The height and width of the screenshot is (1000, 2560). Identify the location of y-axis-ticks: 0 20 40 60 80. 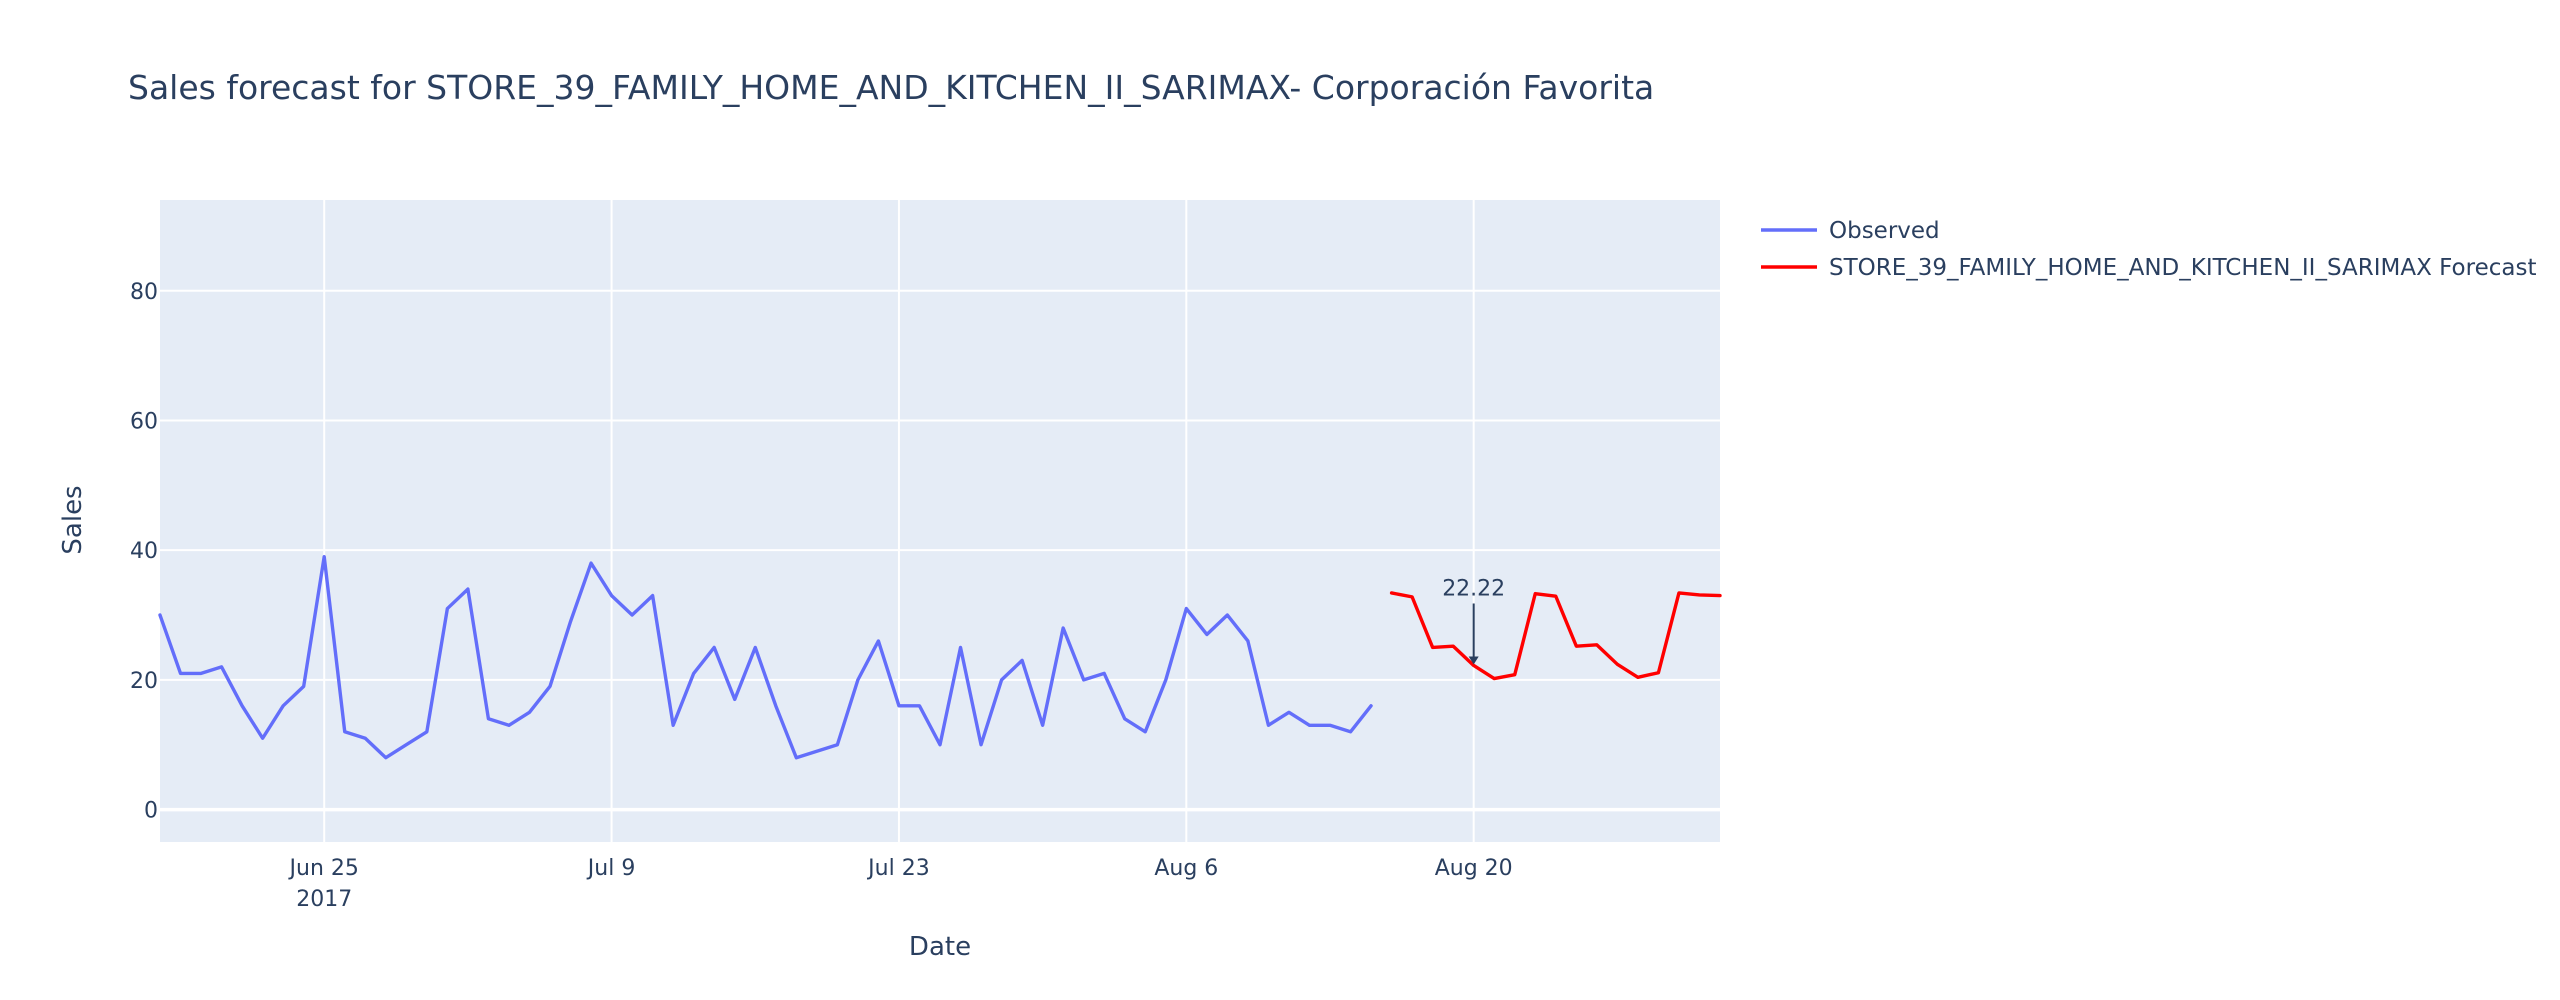
(144, 552).